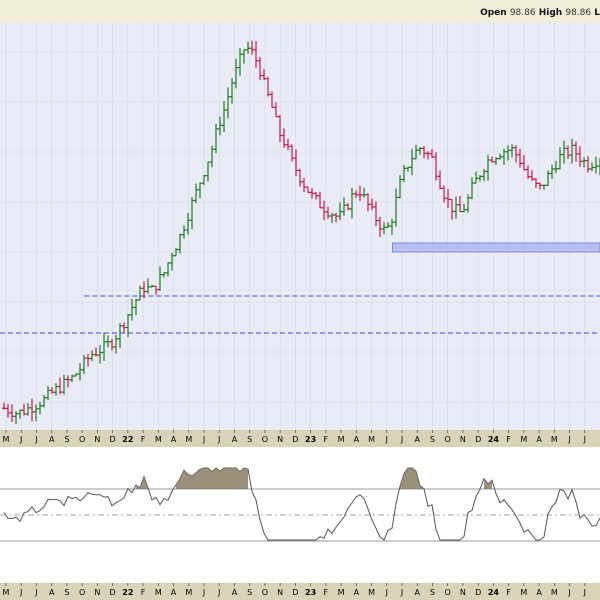 The image size is (600, 600). I want to click on support-zone, so click(496, 247).